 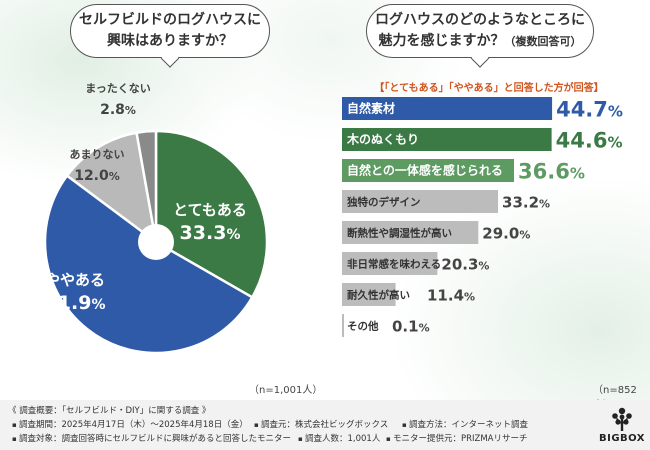 I want to click on bar-label-5: 断熱性や調湿性が高い, so click(x=399, y=233).